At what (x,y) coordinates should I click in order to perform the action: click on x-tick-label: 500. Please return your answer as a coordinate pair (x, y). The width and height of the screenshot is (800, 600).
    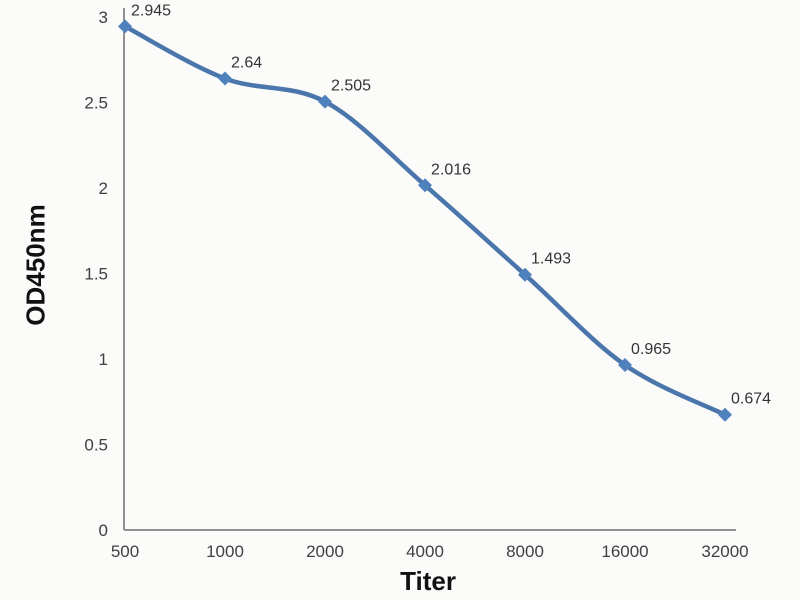
    Looking at the image, I should click on (125, 551).